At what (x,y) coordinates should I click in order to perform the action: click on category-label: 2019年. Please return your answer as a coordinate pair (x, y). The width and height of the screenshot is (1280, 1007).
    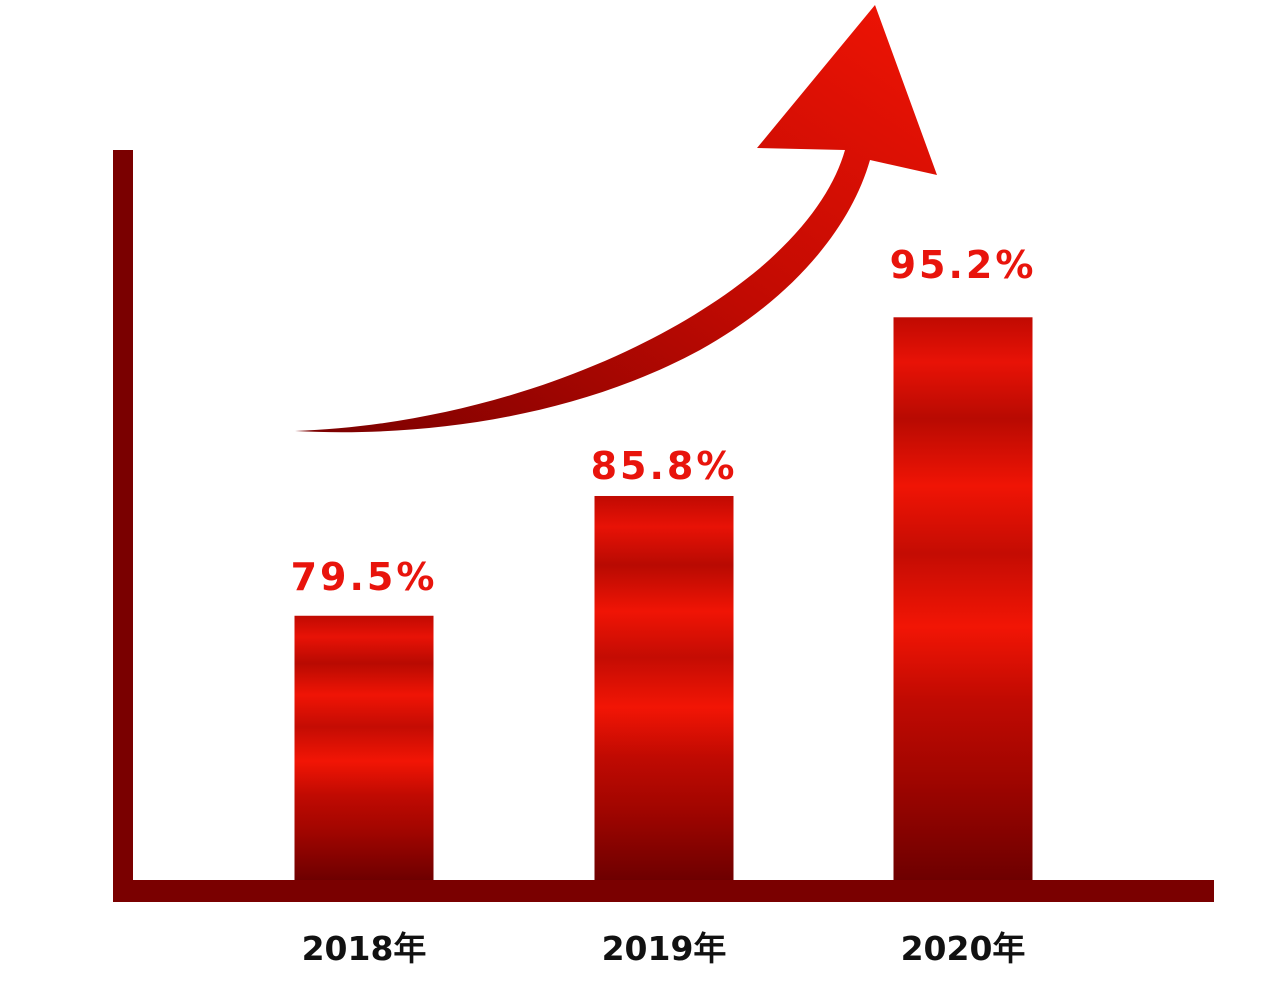
    Looking at the image, I should click on (664, 948).